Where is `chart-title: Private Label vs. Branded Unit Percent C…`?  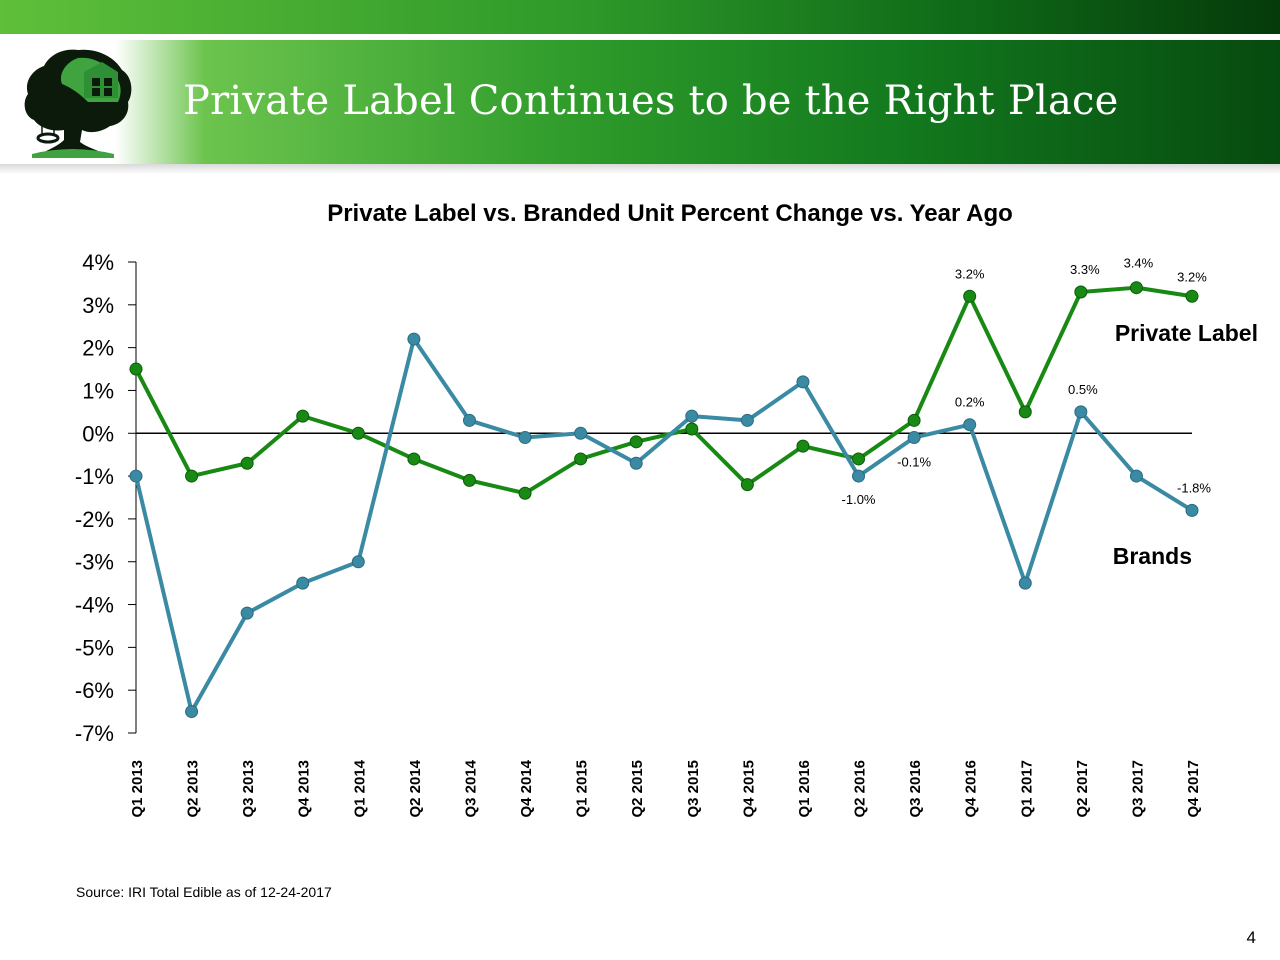
chart-title: Private Label vs. Branded Unit Percent C… is located at coordinates (670, 213).